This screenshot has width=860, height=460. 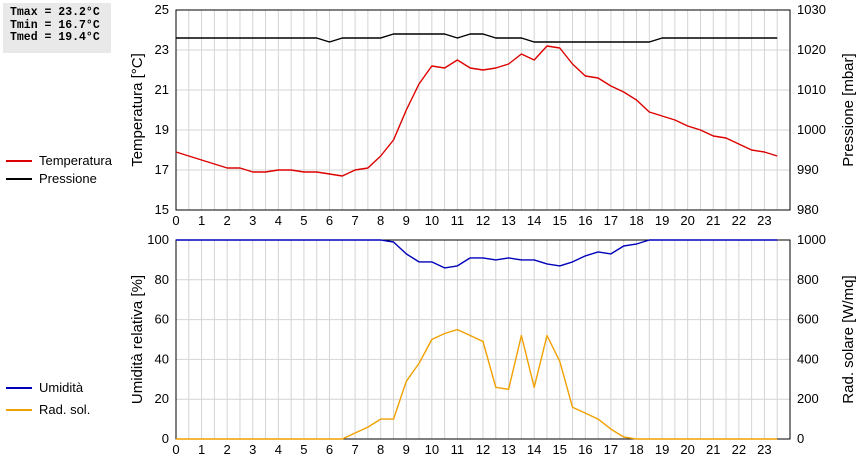 What do you see at coordinates (76, 160) in the screenshot?
I see `panel1-legend-label-1: Temperatura` at bounding box center [76, 160].